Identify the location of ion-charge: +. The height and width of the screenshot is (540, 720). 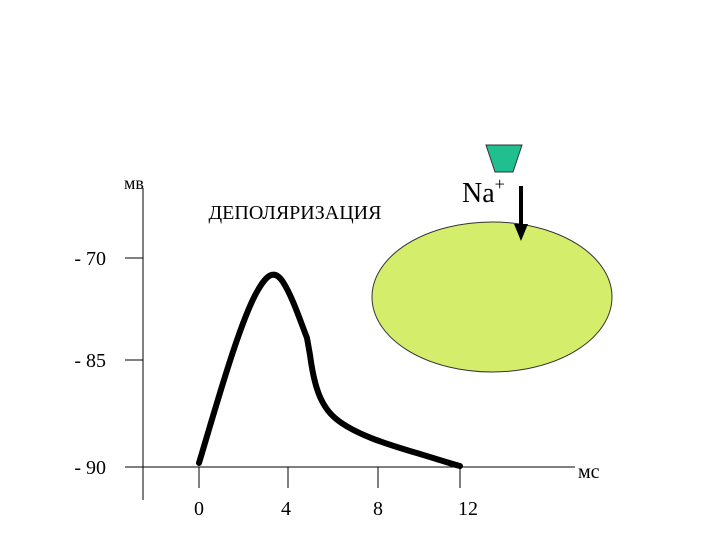
(500, 184).